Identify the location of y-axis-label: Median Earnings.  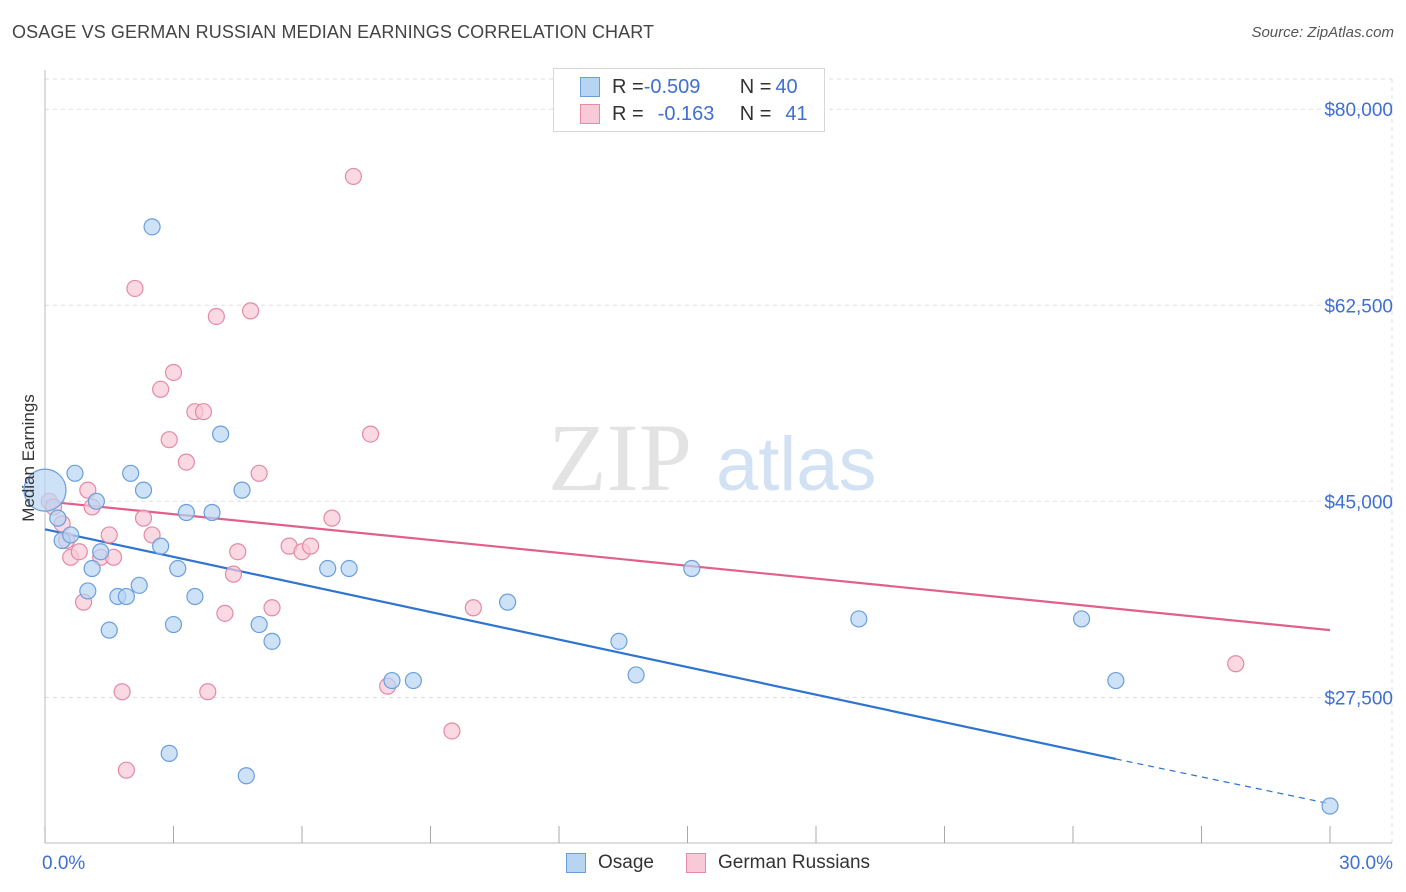
(28, 458).